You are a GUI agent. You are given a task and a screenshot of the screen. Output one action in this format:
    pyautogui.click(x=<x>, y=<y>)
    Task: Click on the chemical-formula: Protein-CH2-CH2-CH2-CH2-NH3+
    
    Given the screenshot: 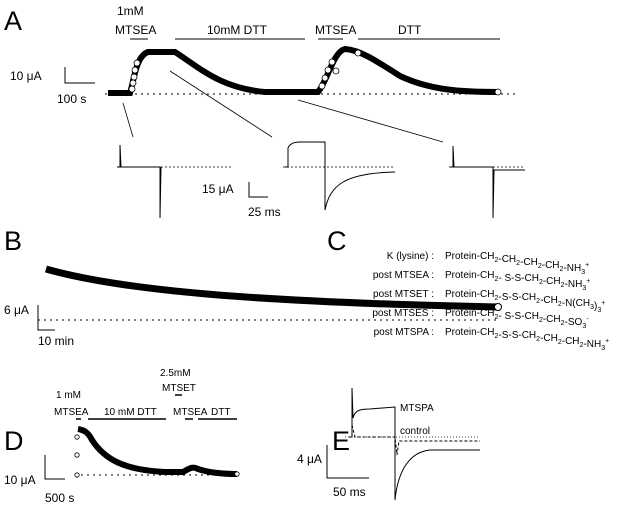 What is the action you would take?
    pyautogui.click(x=517, y=263)
    